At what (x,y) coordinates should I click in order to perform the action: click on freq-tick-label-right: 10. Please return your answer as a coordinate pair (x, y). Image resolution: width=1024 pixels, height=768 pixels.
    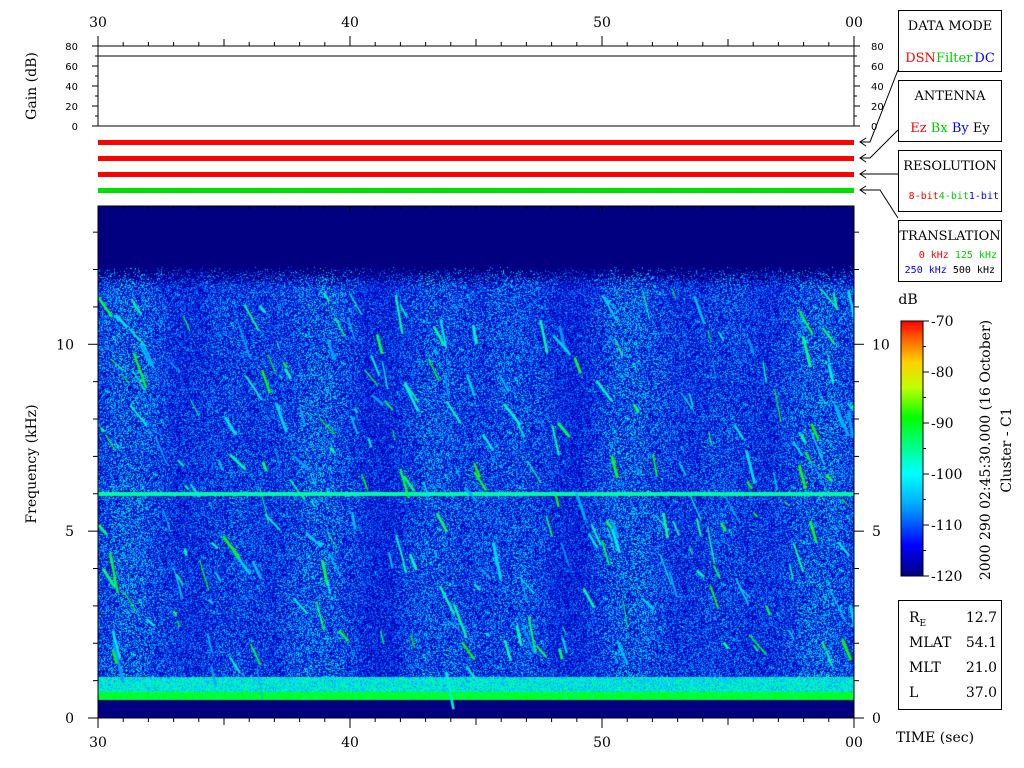
    Looking at the image, I should click on (881, 345).